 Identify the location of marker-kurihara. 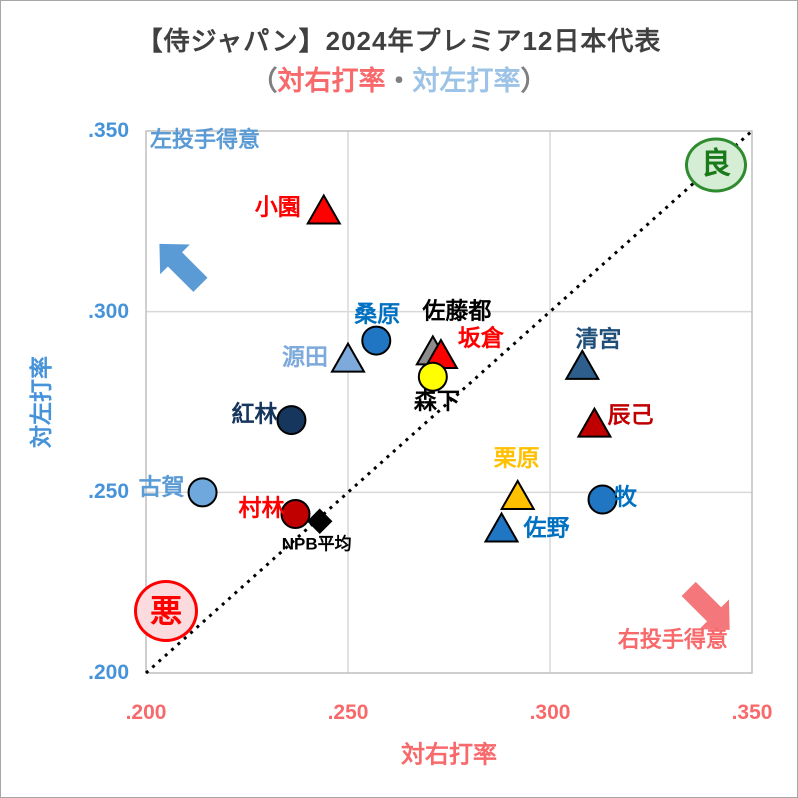
(517, 494).